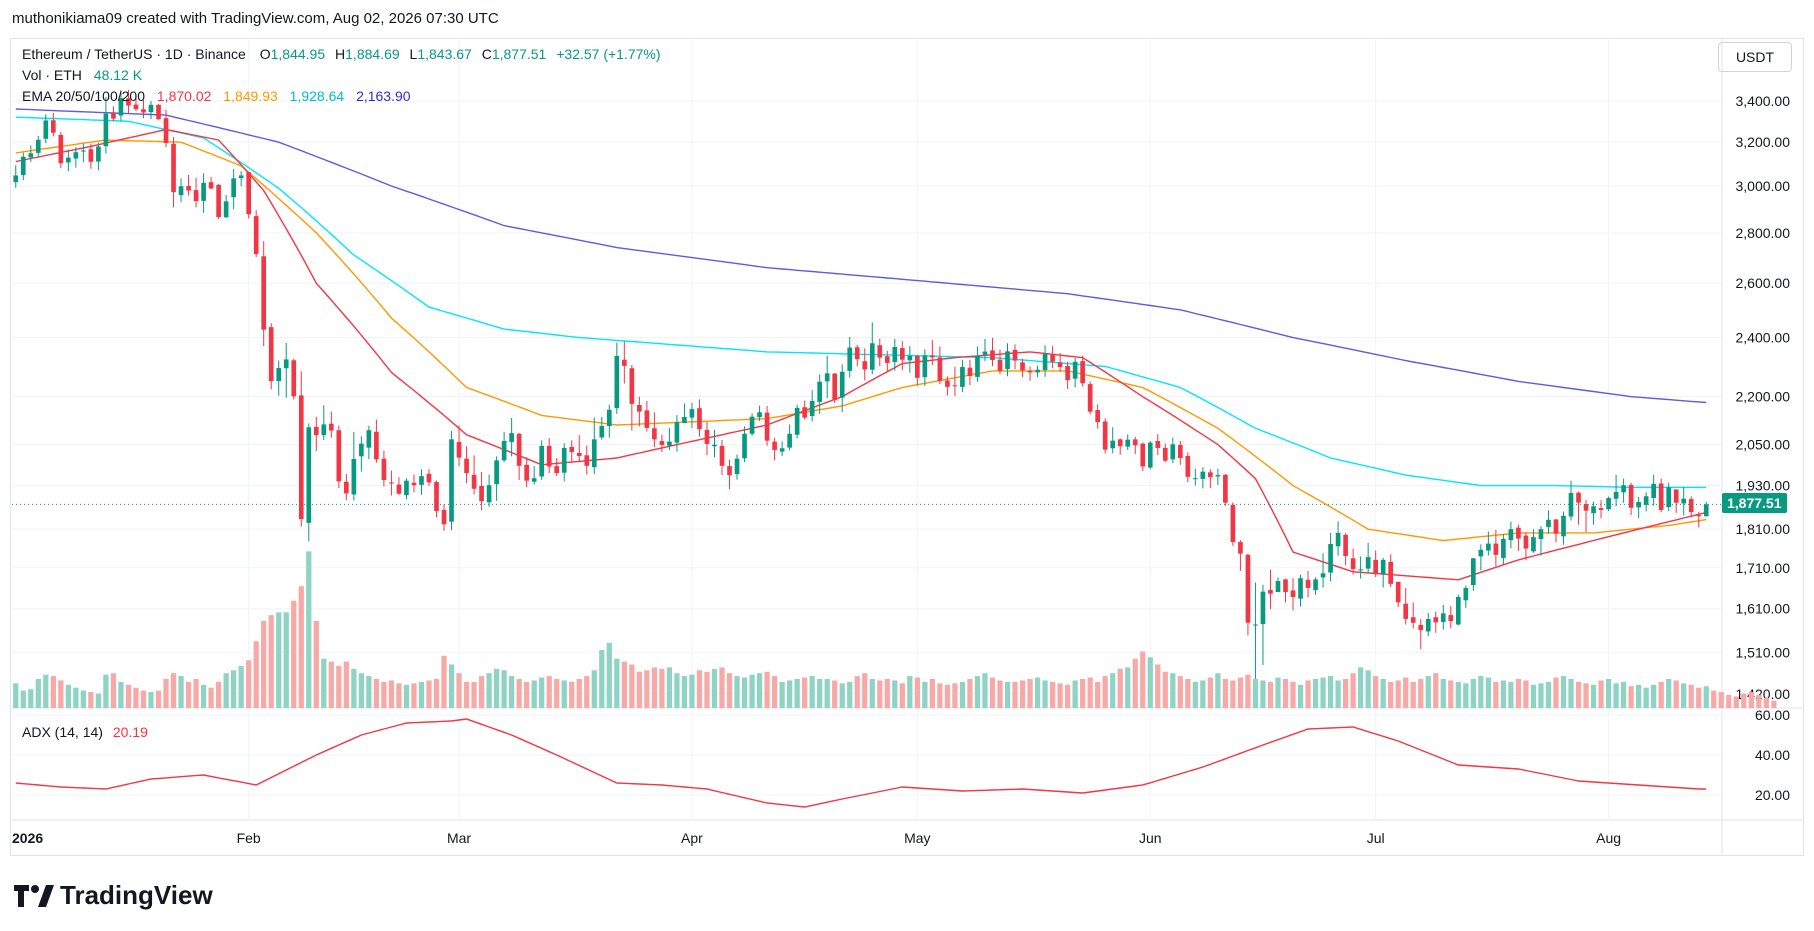 The image size is (1814, 931). What do you see at coordinates (62, 732) in the screenshot?
I see `legend-adx-label: ADX (14, 14)` at bounding box center [62, 732].